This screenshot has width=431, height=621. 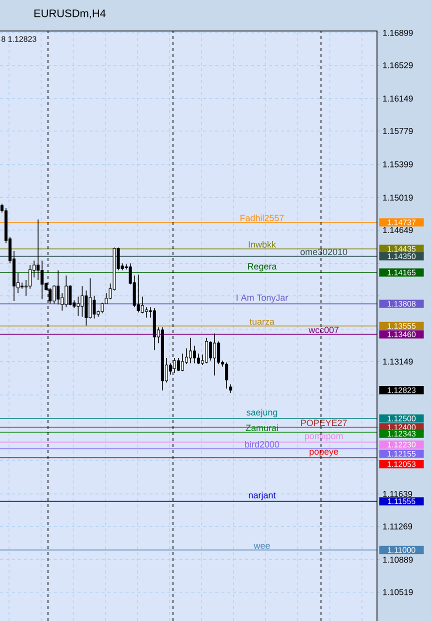 What do you see at coordinates (397, 493) in the screenshot?
I see `y-tick-label: 1.11639` at bounding box center [397, 493].